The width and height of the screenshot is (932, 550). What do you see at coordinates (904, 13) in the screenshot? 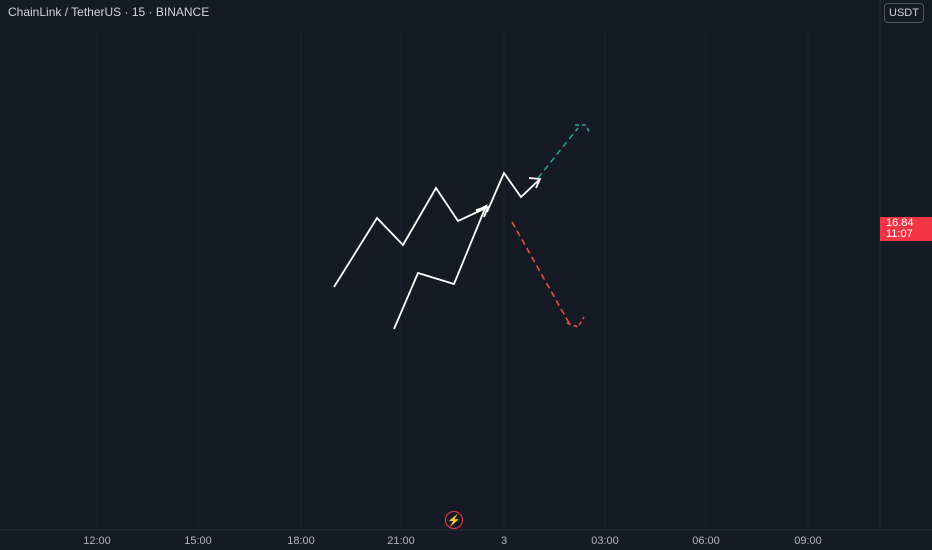
I see `currency-button: USDT` at bounding box center [904, 13].